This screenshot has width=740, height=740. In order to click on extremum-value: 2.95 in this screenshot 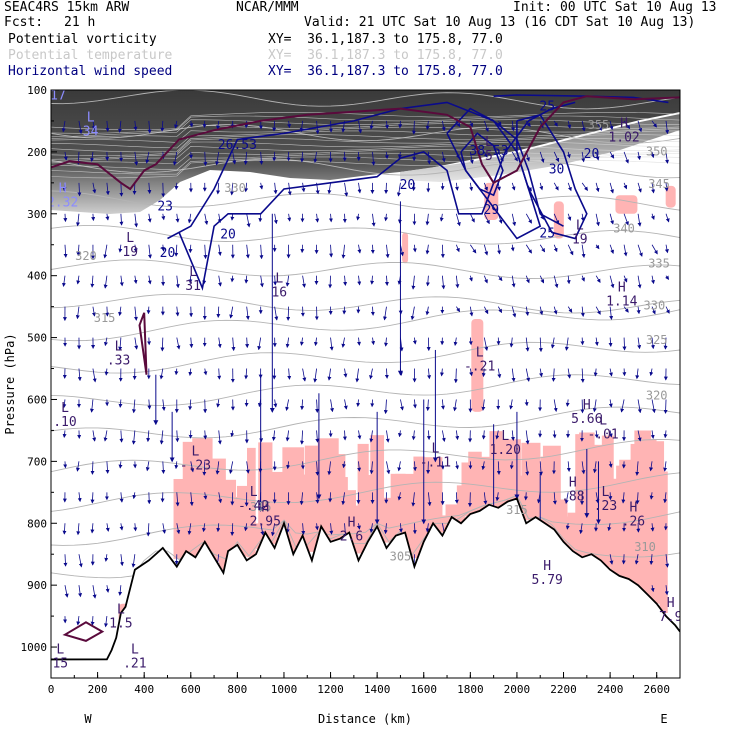, I will do `click(265, 521)`.